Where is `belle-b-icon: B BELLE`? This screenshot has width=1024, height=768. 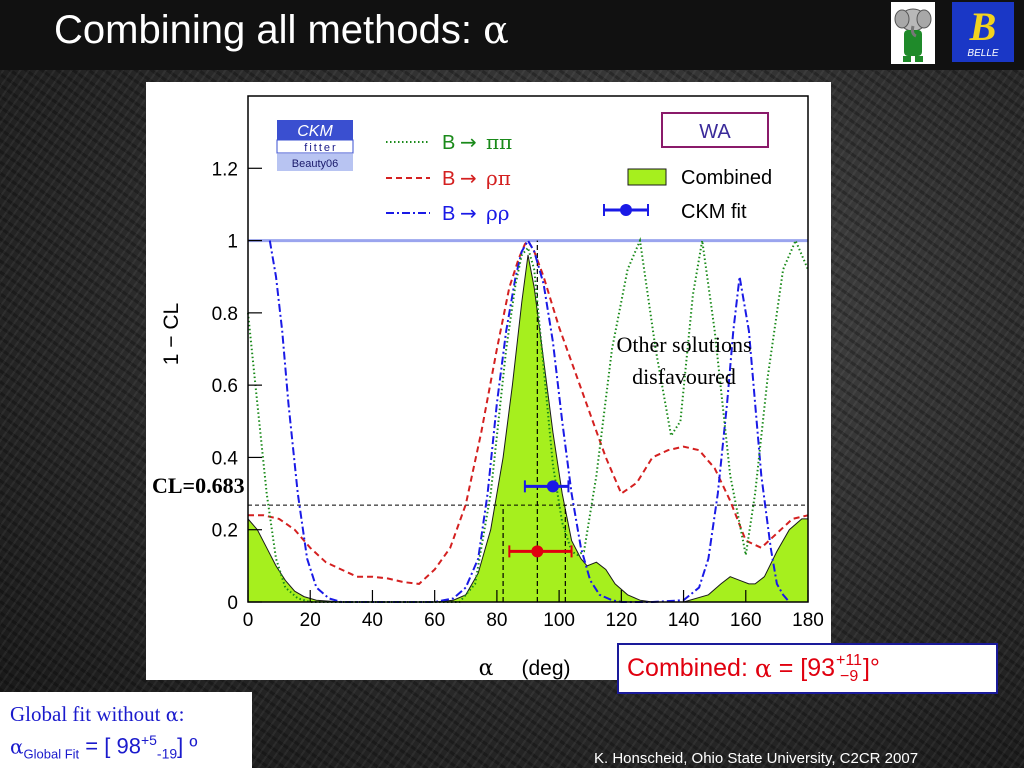 belle-b-icon: B BELLE is located at coordinates (982, 31).